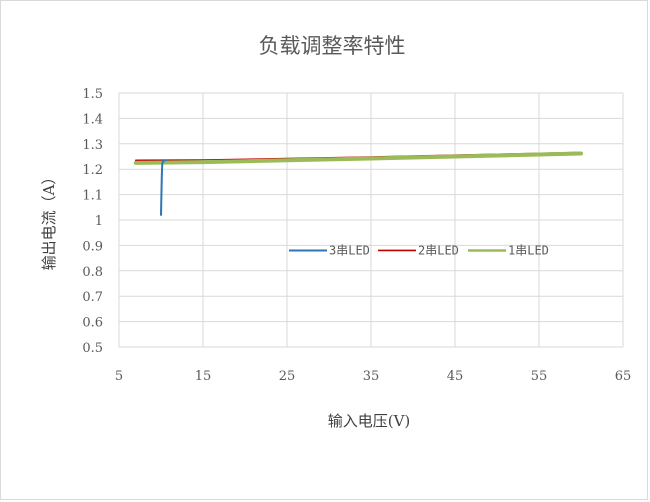 Image resolution: width=650 pixels, height=502 pixels. I want to click on x-tick-label: 35, so click(371, 376).